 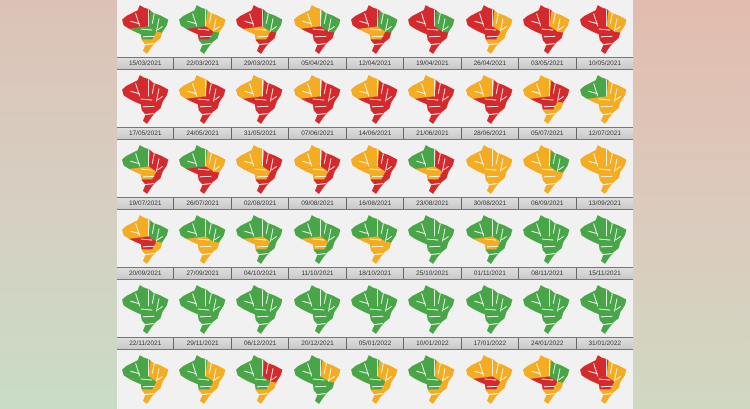 What do you see at coordinates (259, 63) in the screenshot?
I see `date-label: 29/03/2021` at bounding box center [259, 63].